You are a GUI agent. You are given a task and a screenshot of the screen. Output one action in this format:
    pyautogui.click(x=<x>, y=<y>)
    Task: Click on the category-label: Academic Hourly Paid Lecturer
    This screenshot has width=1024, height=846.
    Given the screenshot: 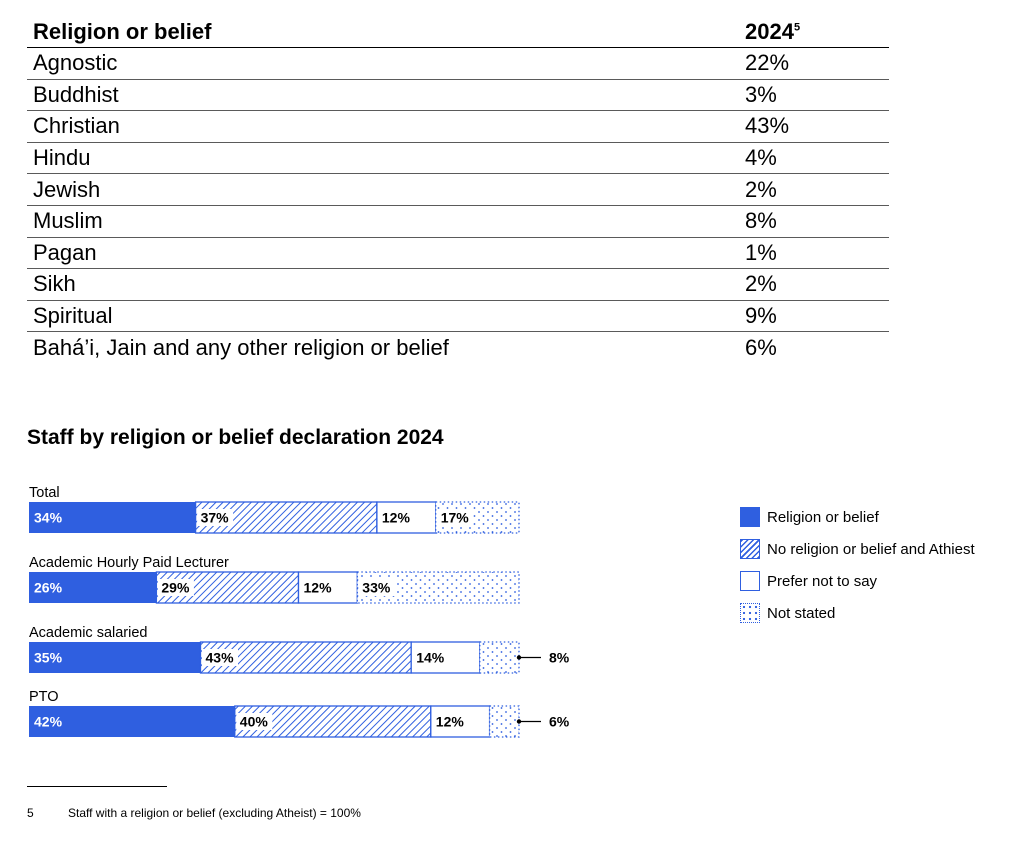 What is the action you would take?
    pyautogui.click(x=129, y=563)
    